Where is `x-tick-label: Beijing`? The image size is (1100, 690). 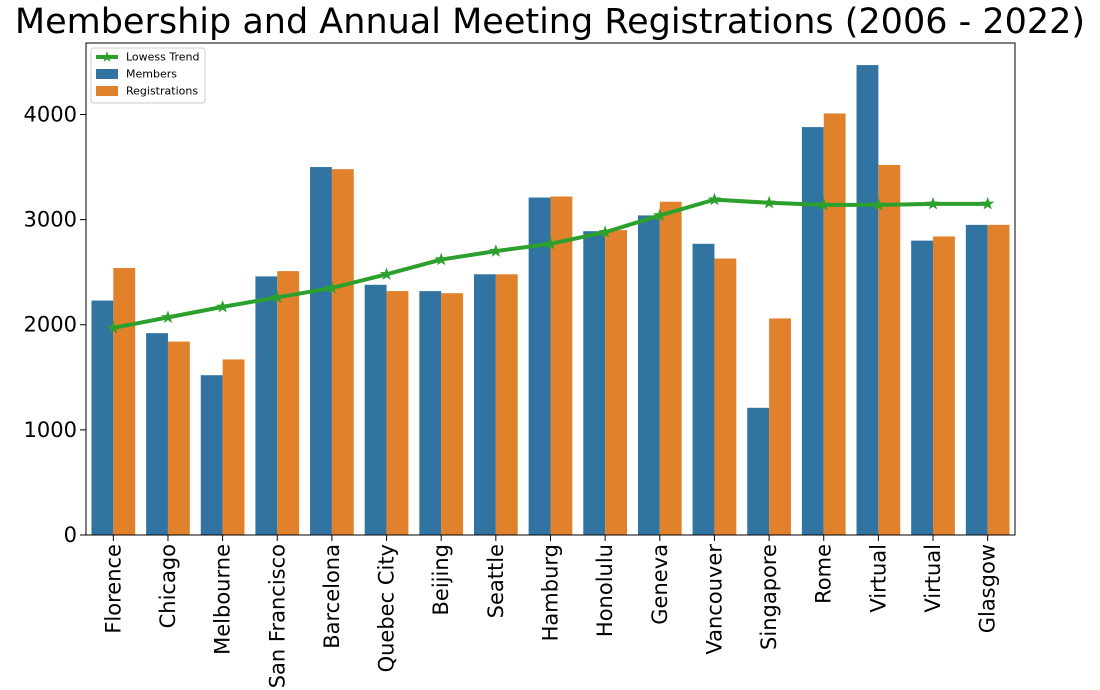
x-tick-label: Beijing is located at coordinates (441, 579).